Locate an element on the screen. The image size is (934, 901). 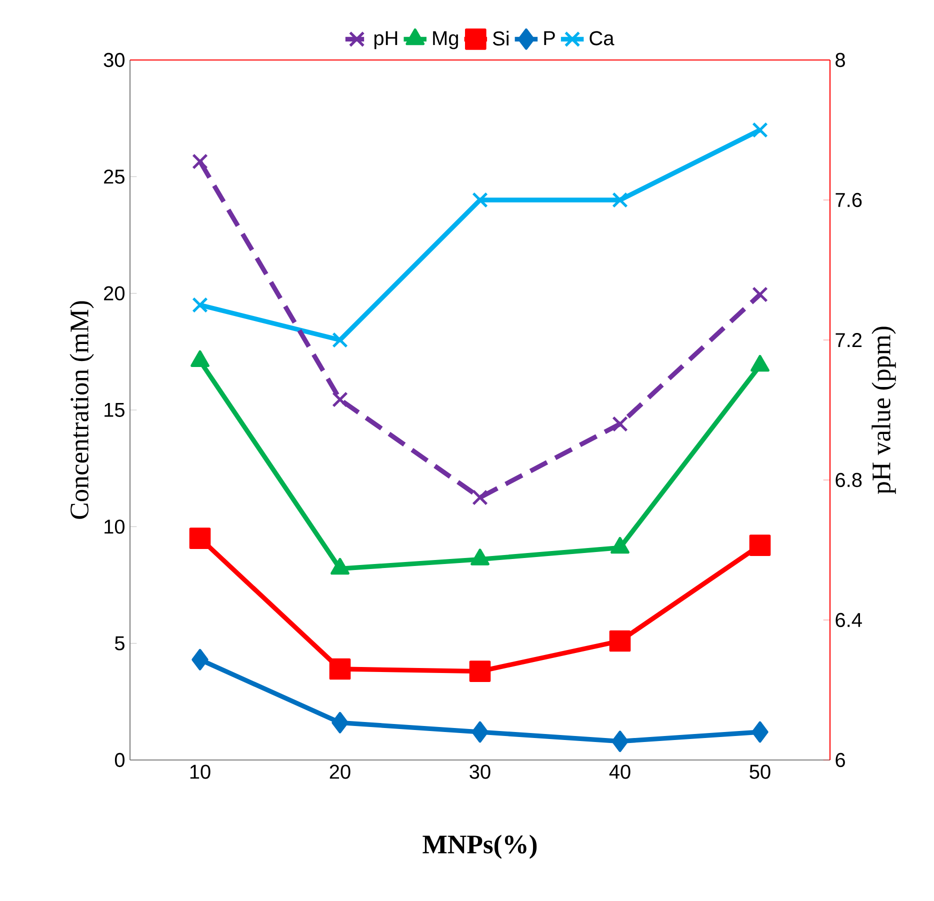
x-tick-label: 10 is located at coordinates (200, 771).